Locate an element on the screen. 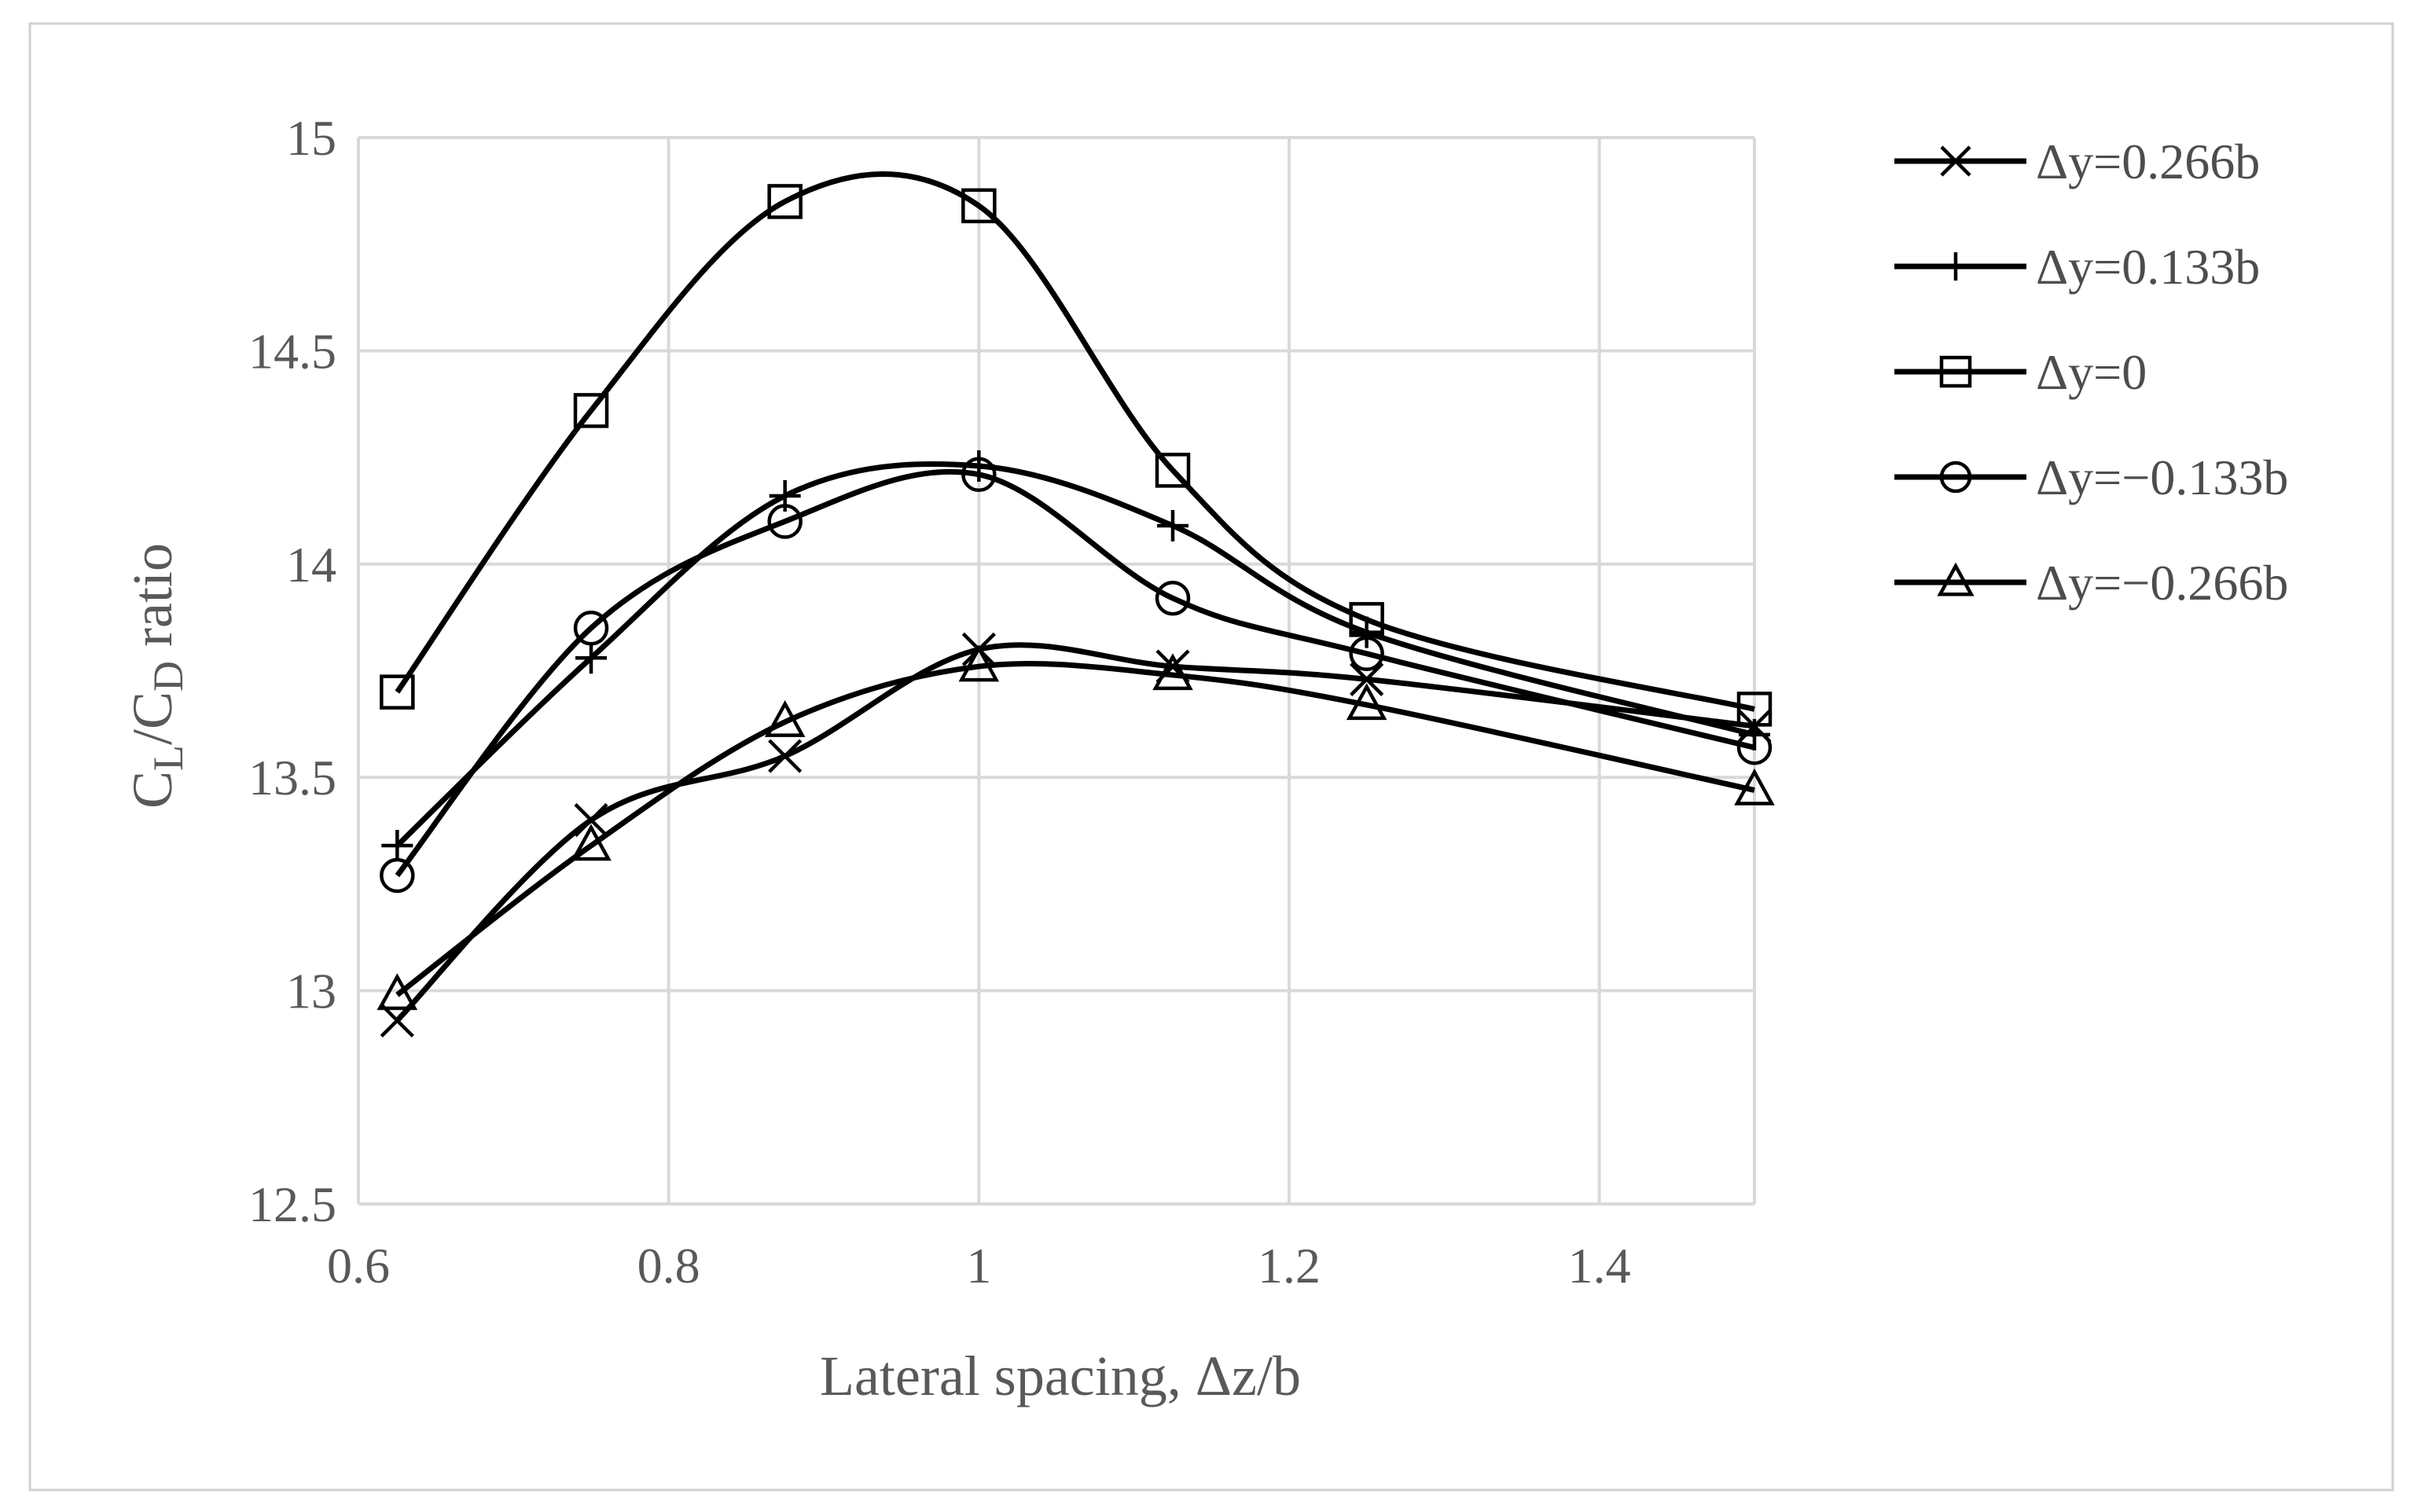 This screenshot has width=2421, height=1512. x-tick-label: 1.2 is located at coordinates (1289, 1266).